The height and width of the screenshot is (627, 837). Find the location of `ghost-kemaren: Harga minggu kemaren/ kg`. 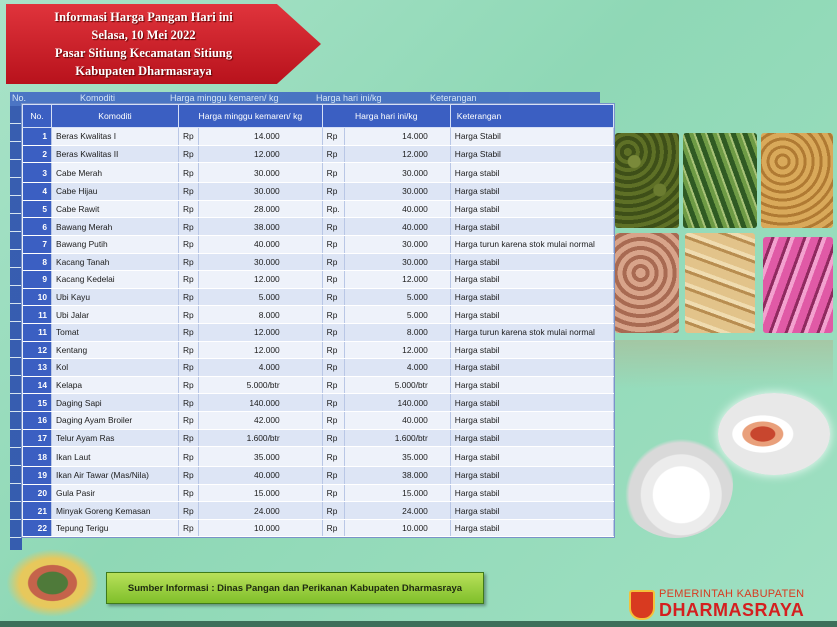

ghost-kemaren: Harga minggu kemaren/ kg is located at coordinates (224, 98).